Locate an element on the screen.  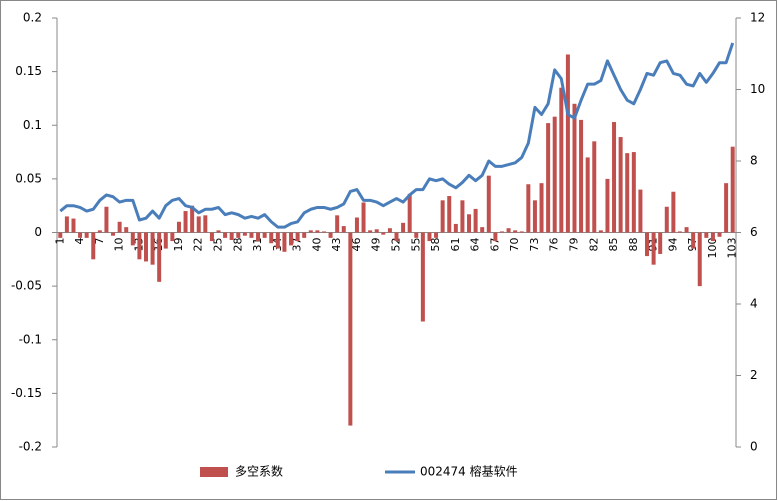
y-tick-label: 0.2 is located at coordinates (32, 18).